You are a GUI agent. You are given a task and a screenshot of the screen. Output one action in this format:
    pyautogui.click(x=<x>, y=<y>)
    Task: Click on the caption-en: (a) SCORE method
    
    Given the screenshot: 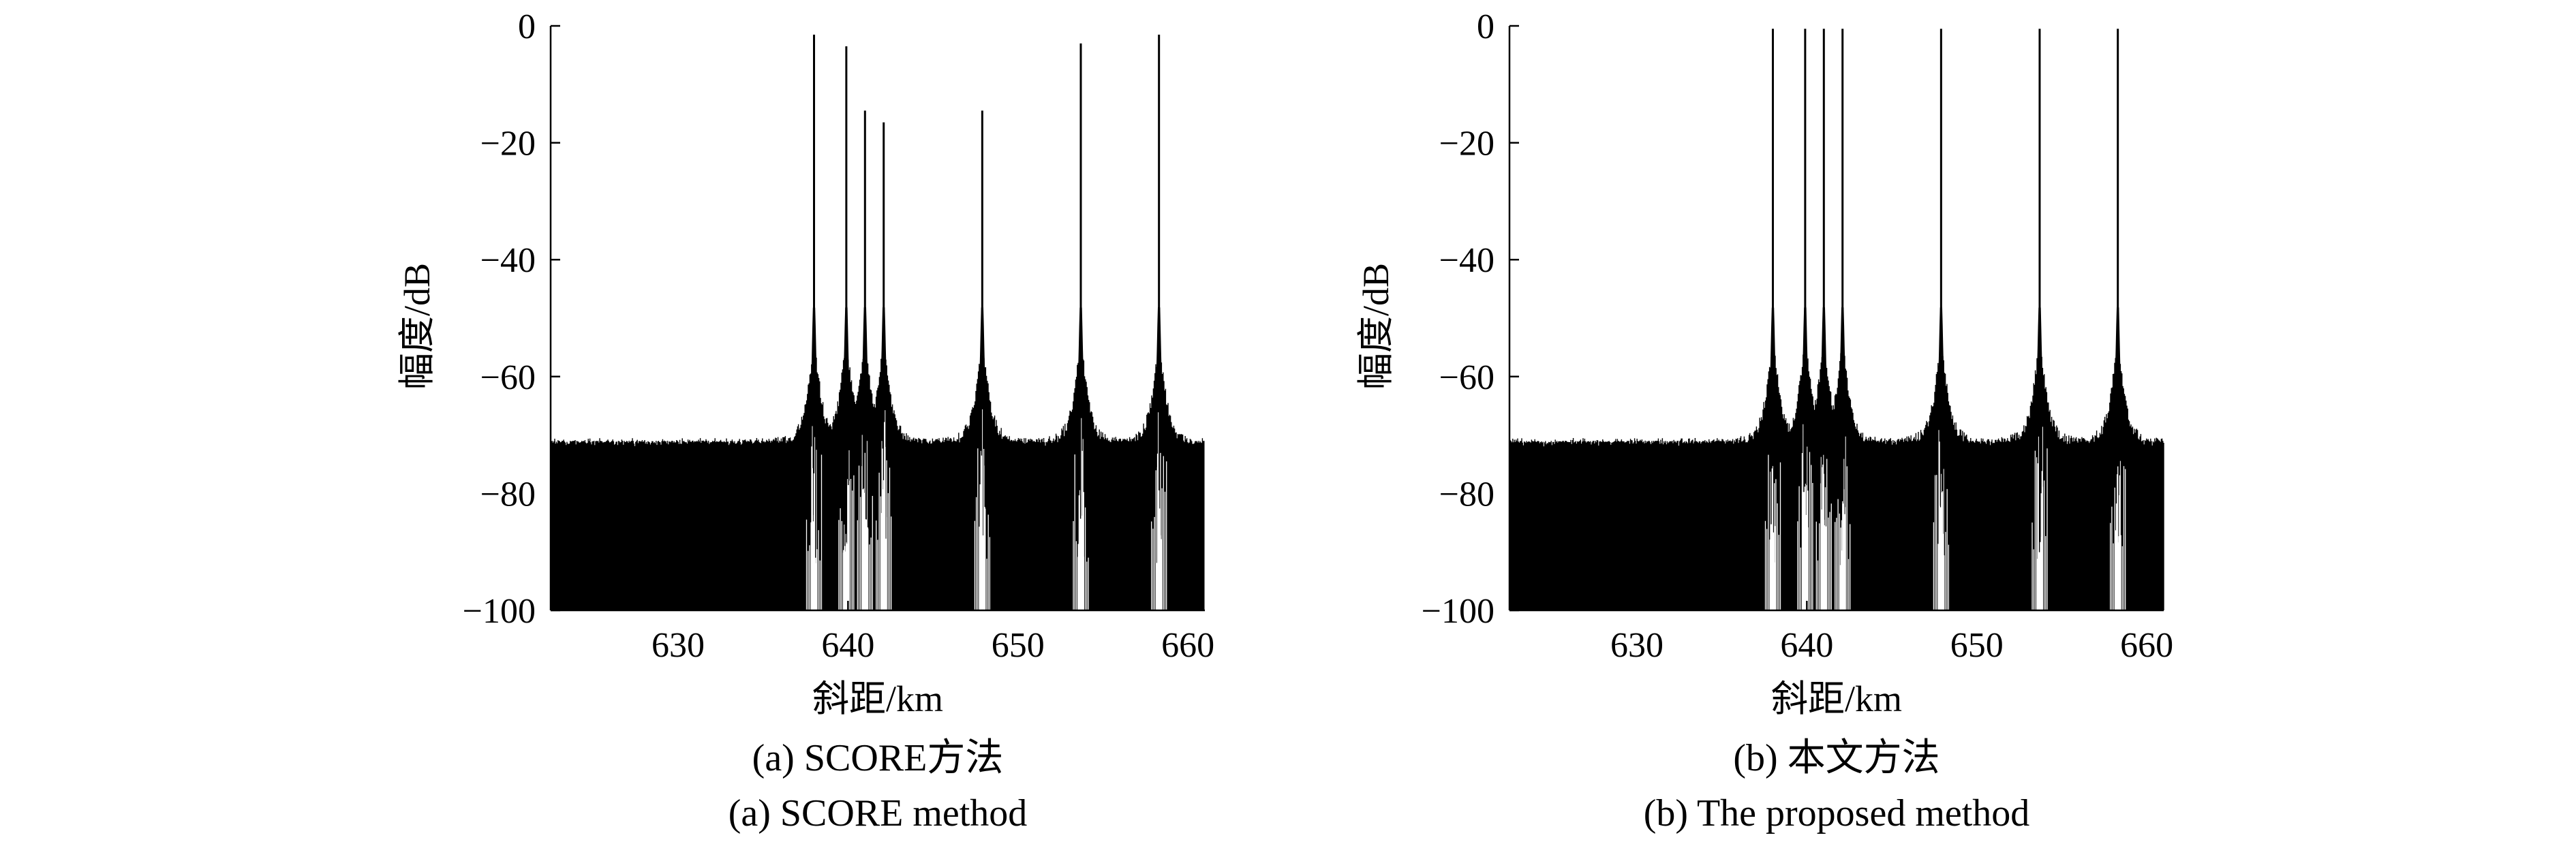 What is the action you would take?
    pyautogui.click(x=878, y=813)
    